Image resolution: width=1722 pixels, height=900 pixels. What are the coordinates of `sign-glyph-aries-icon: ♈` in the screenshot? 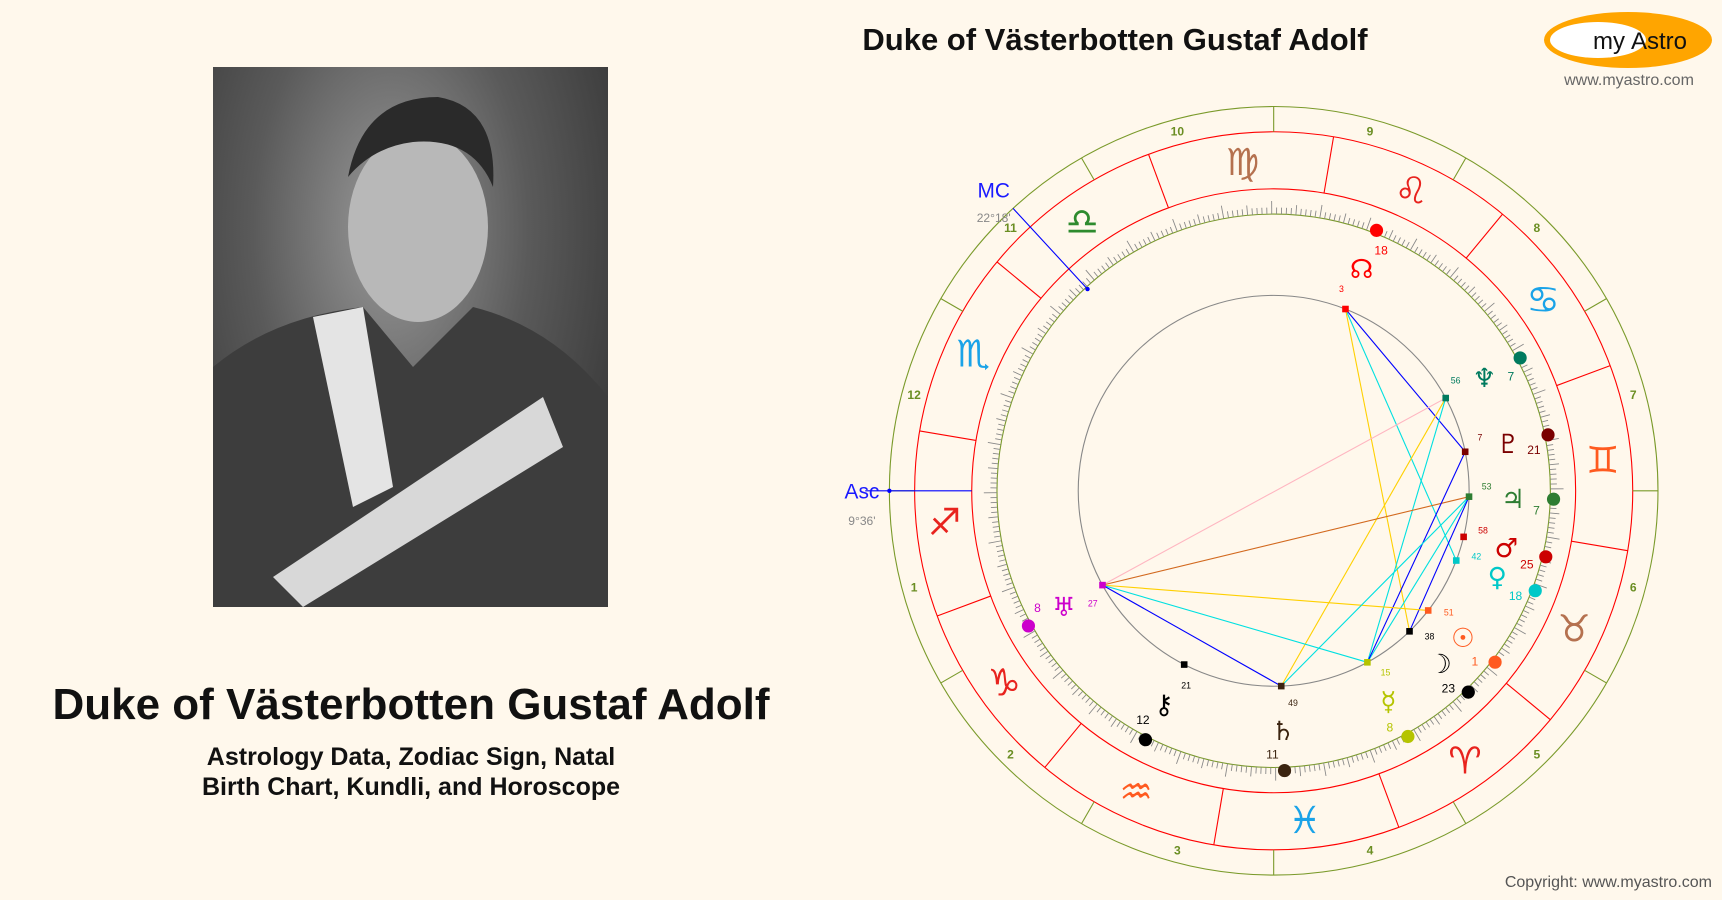 It's located at (1464, 760).